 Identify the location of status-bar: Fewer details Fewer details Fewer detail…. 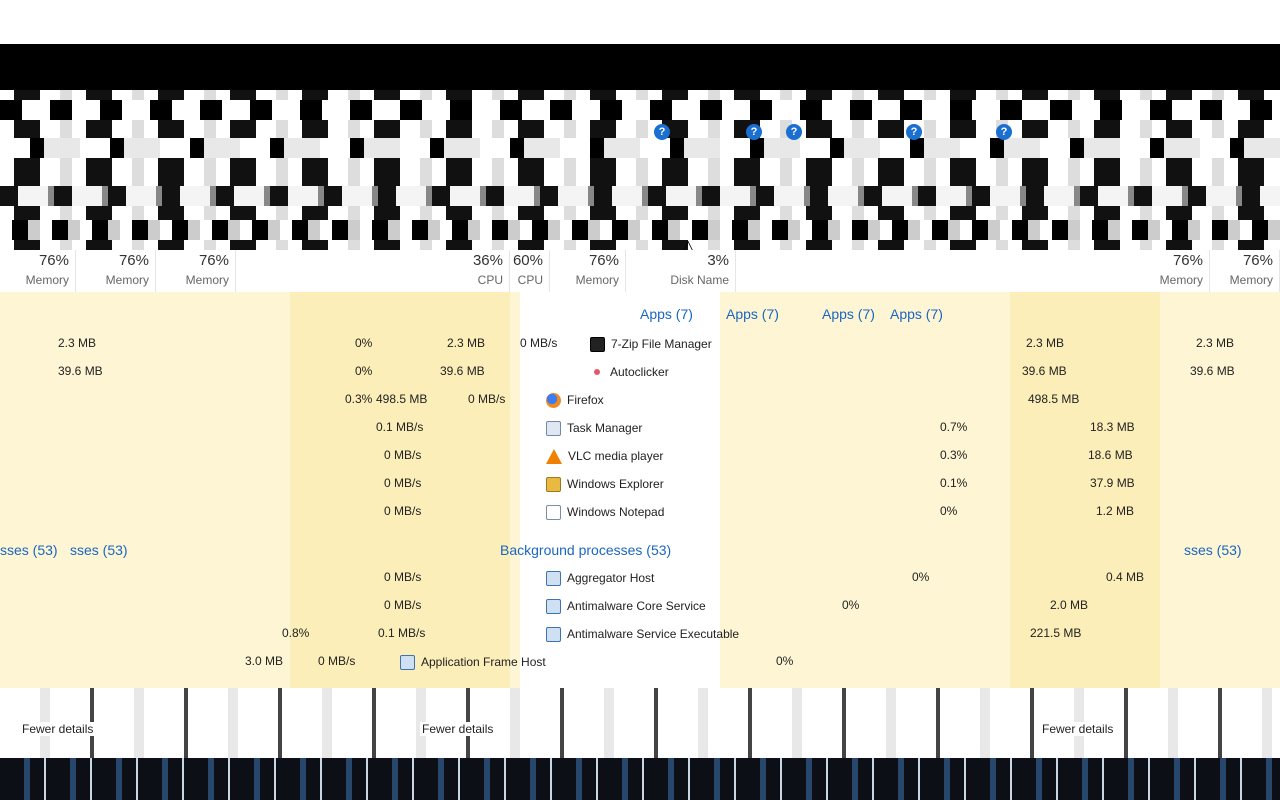
(640, 723).